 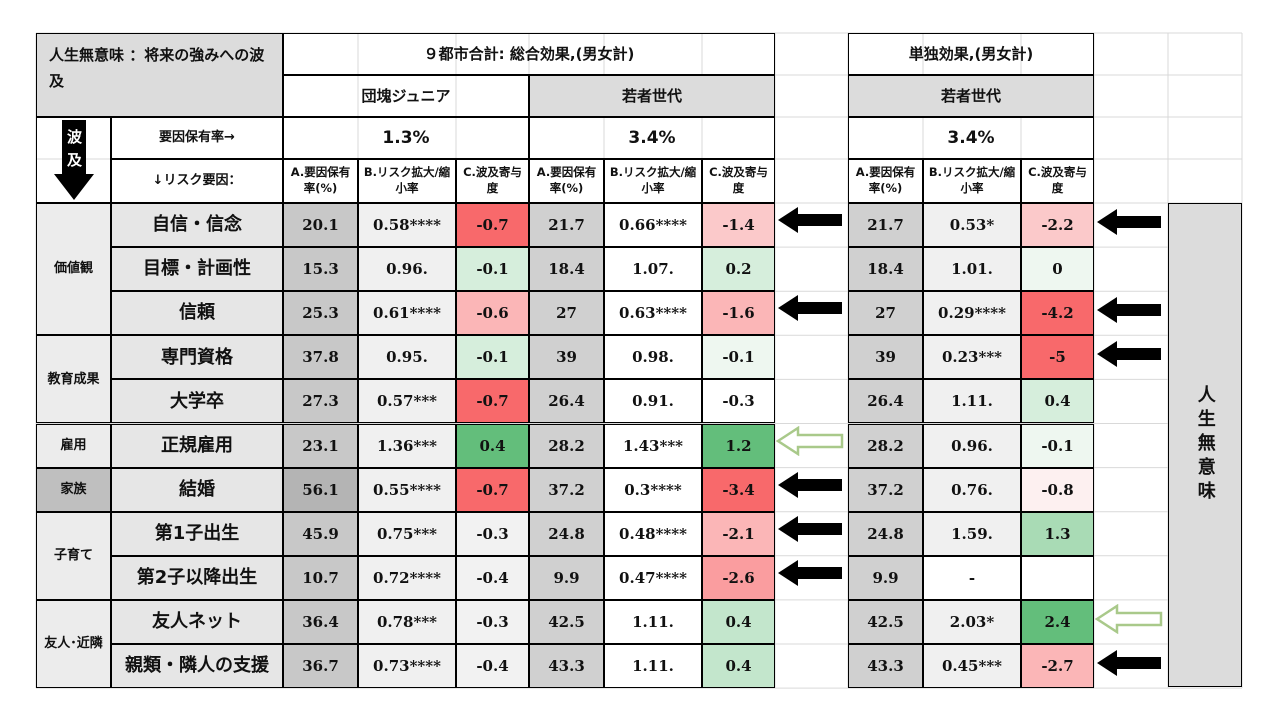 What do you see at coordinates (1057, 313) in the screenshot?
I see `cell-s_c: -4.2` at bounding box center [1057, 313].